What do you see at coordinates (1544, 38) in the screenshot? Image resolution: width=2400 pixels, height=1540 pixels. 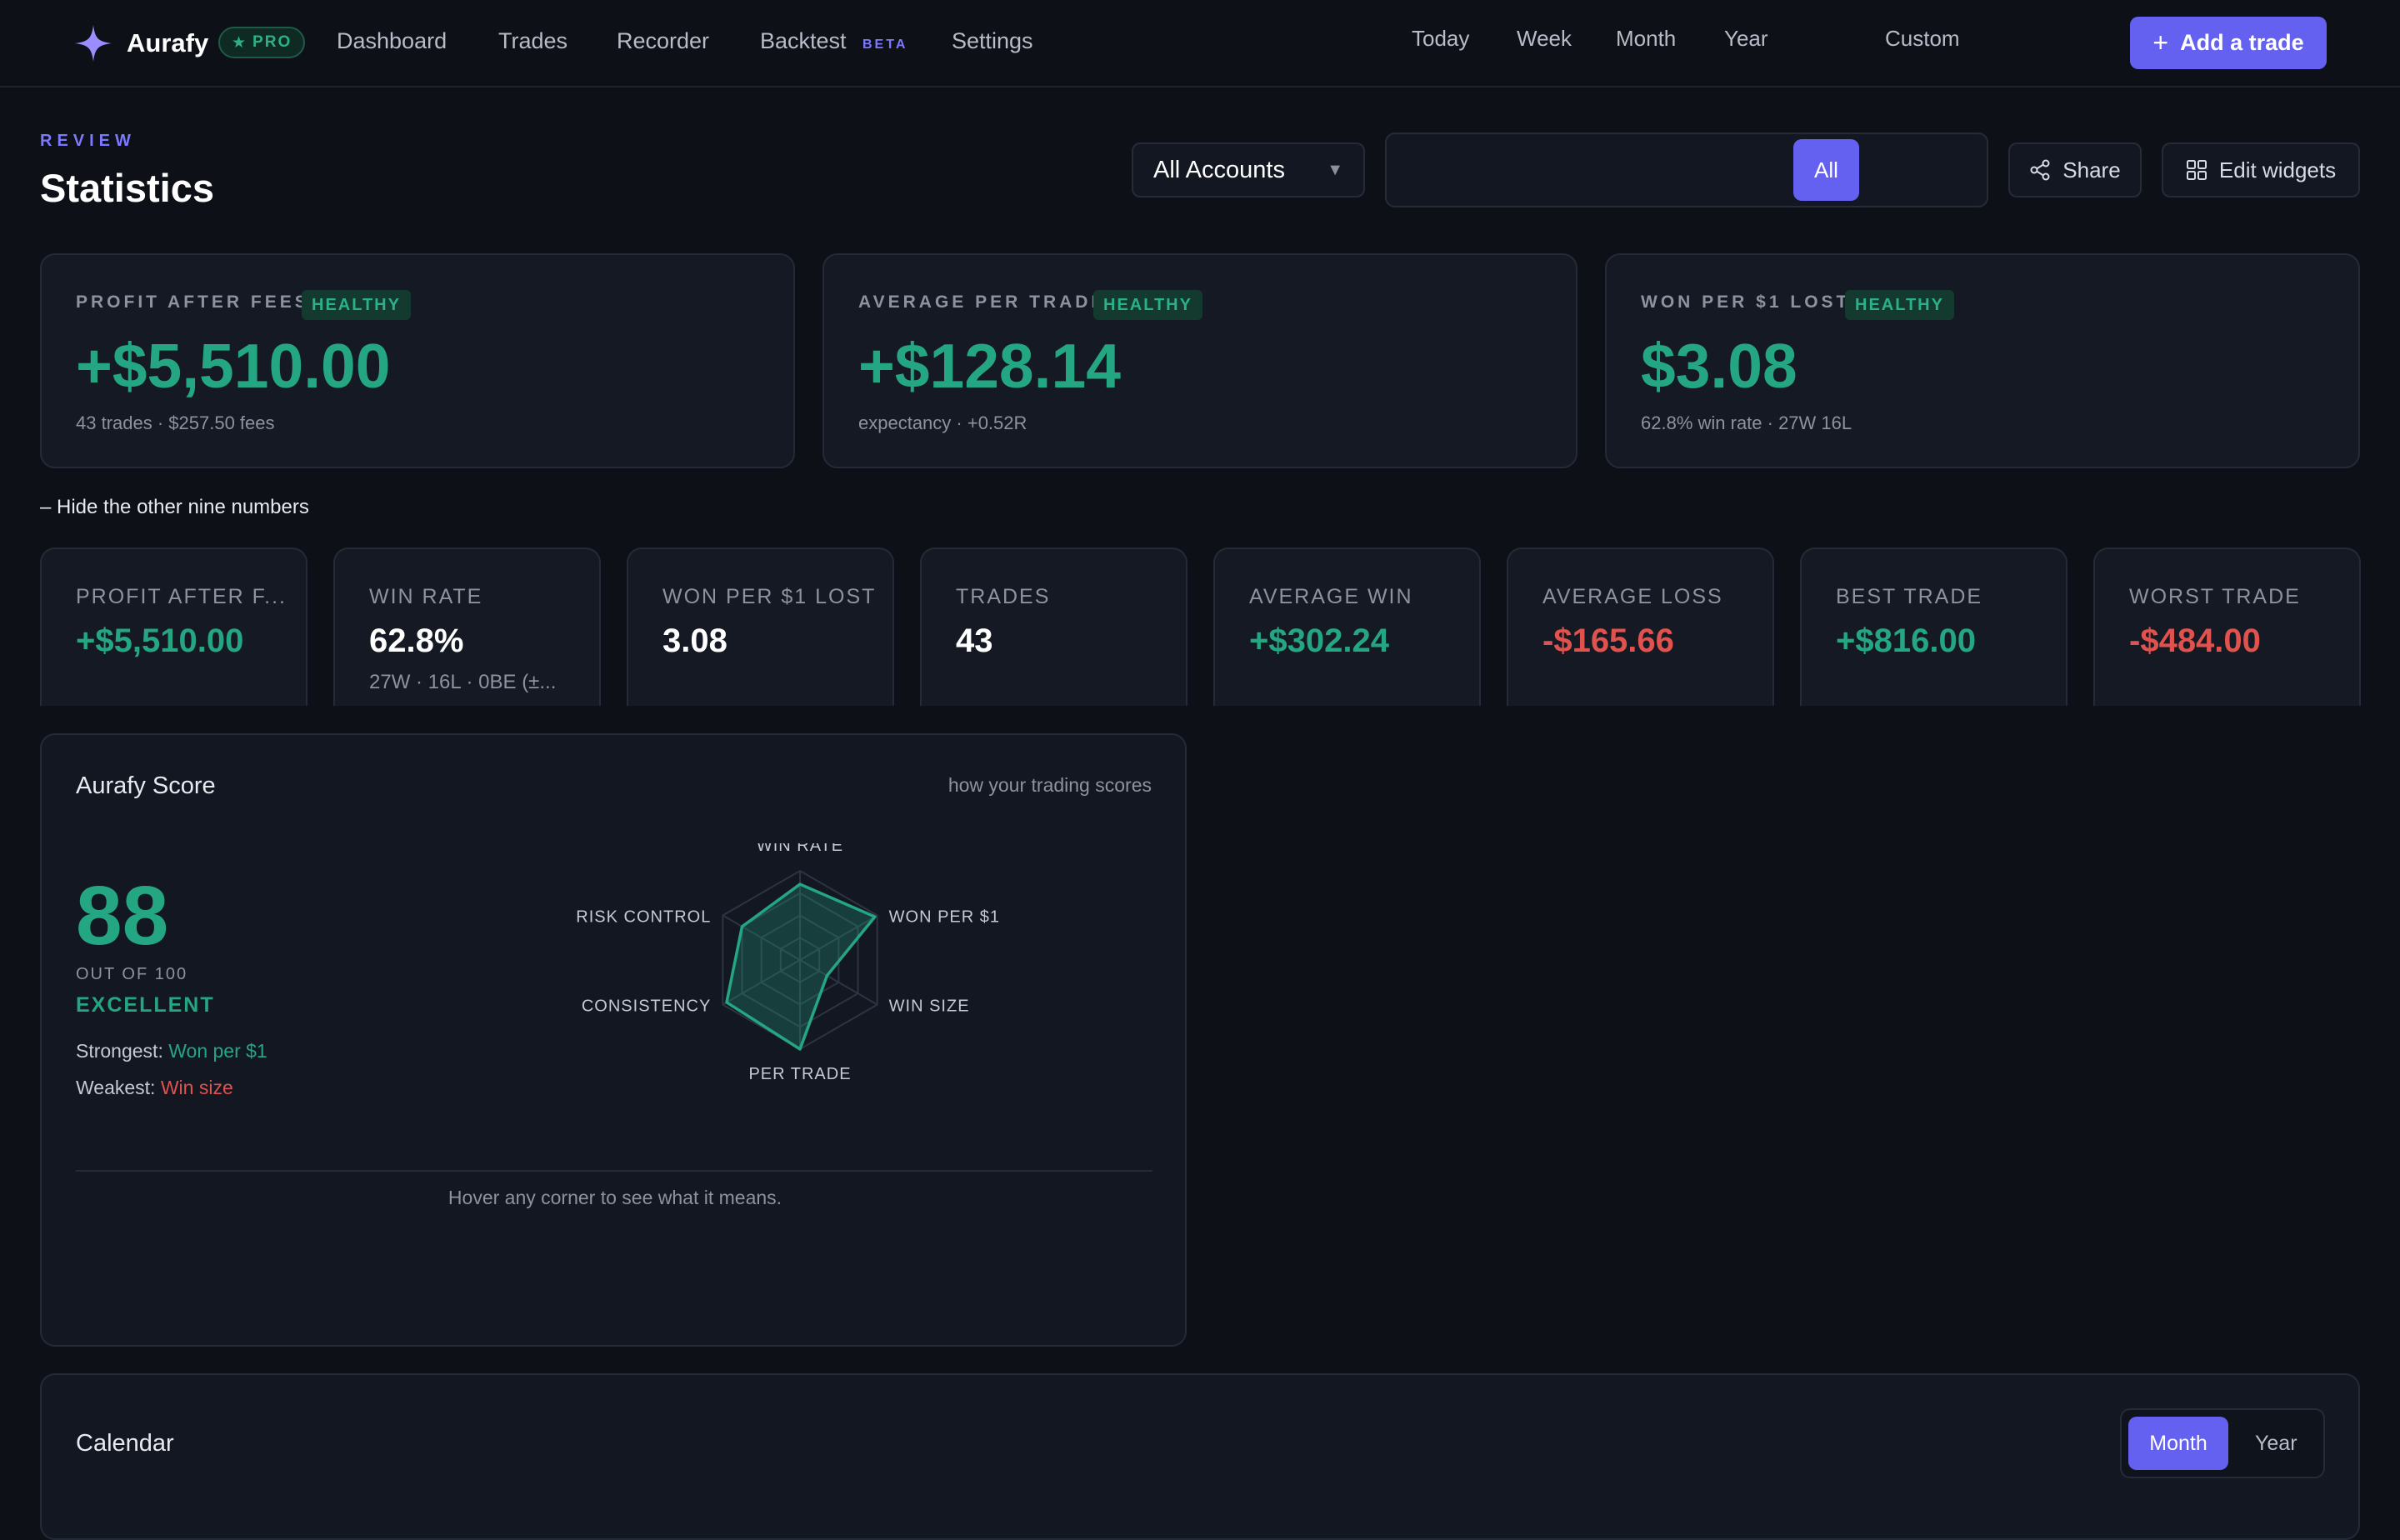 I see `range-week: Week` at bounding box center [1544, 38].